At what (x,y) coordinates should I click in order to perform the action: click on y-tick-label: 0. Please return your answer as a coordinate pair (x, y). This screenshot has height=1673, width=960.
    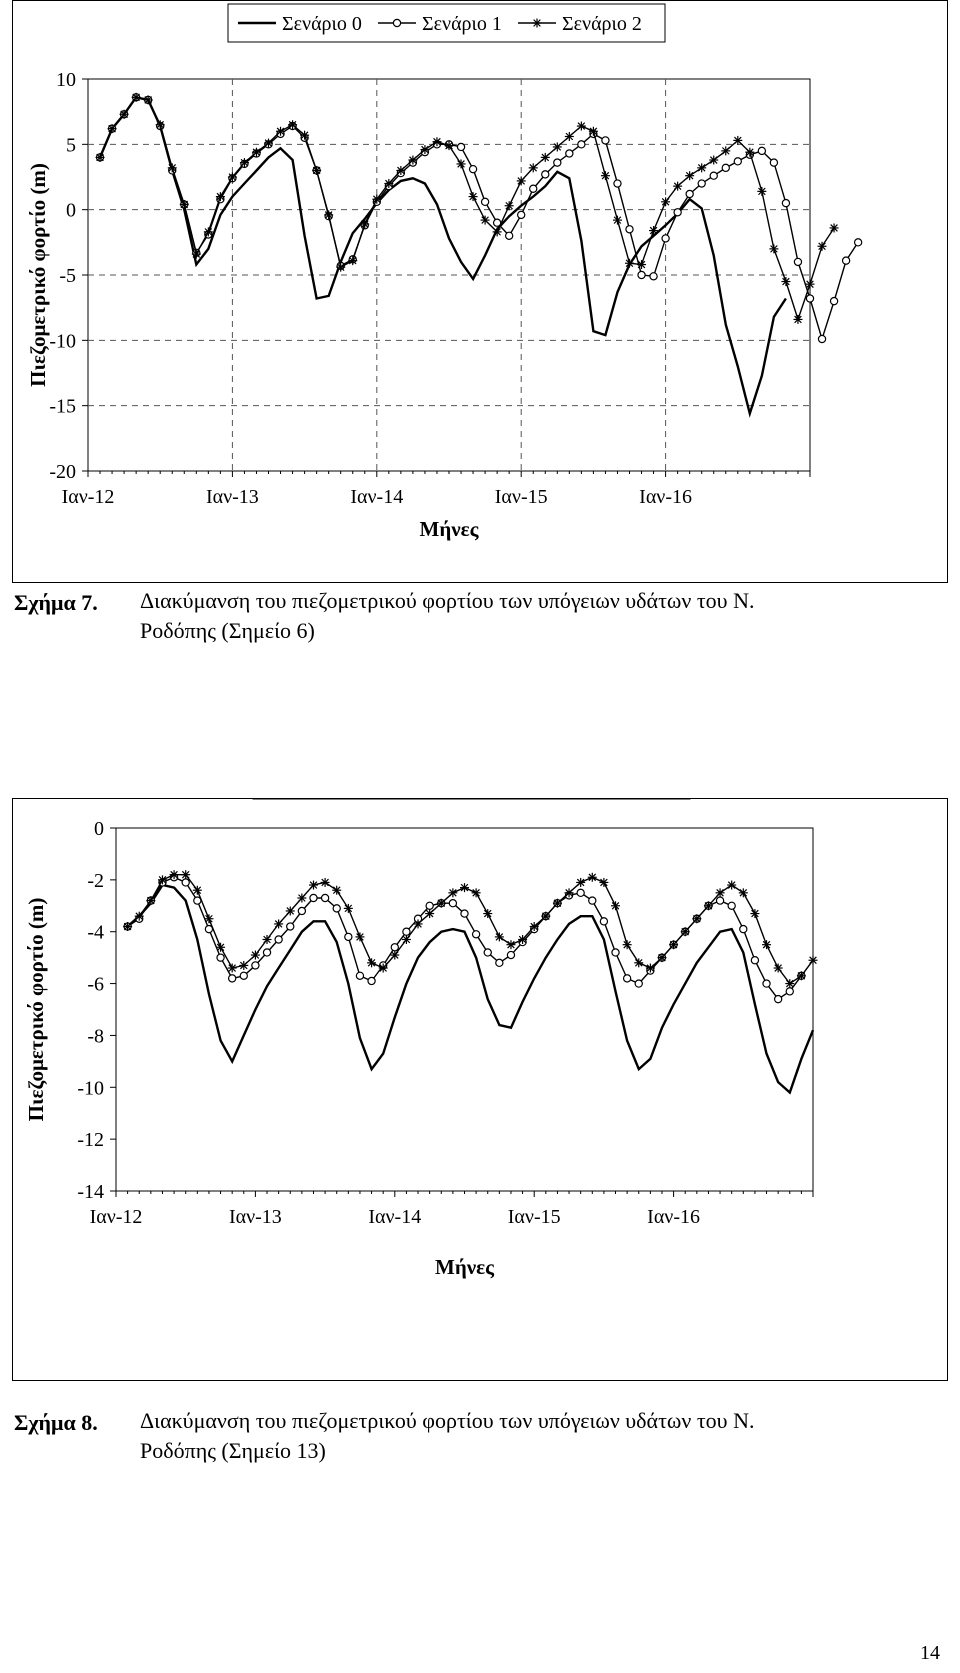
    Looking at the image, I should click on (99, 829).